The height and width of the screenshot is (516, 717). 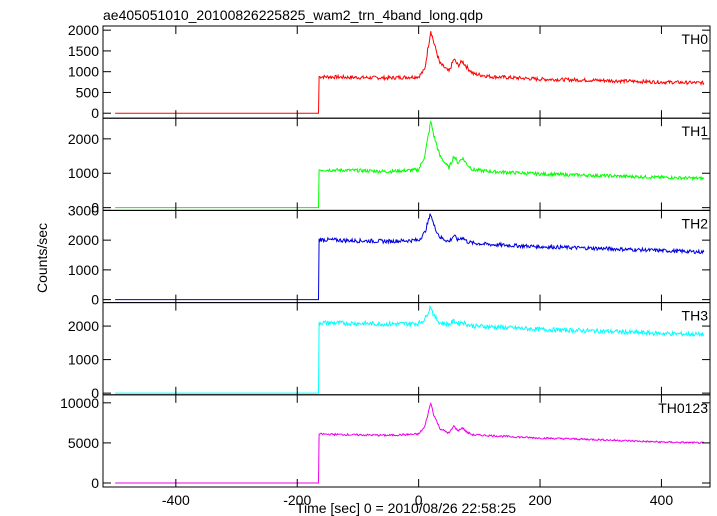 What do you see at coordinates (683, 408) in the screenshot?
I see `series-label-th0123: TH0123` at bounding box center [683, 408].